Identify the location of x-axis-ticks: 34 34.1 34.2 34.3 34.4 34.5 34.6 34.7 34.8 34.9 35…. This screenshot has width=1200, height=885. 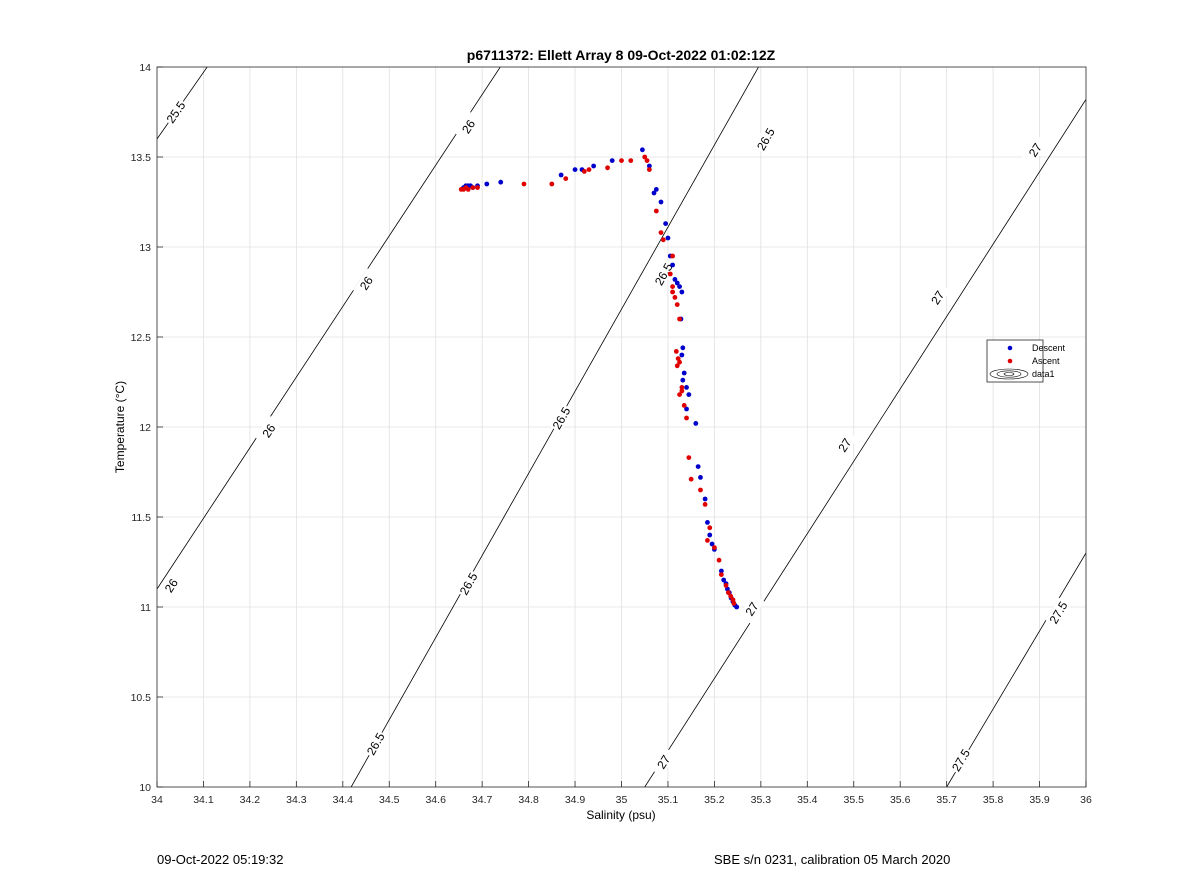
(621, 793).